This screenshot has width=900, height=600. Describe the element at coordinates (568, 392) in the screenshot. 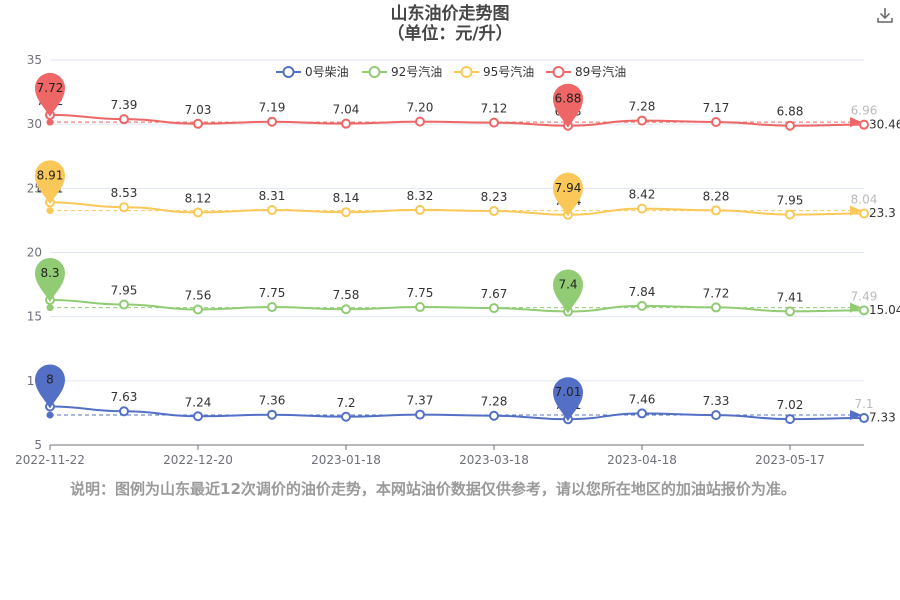

I see `extreme-marker-label: 7.01` at that location.